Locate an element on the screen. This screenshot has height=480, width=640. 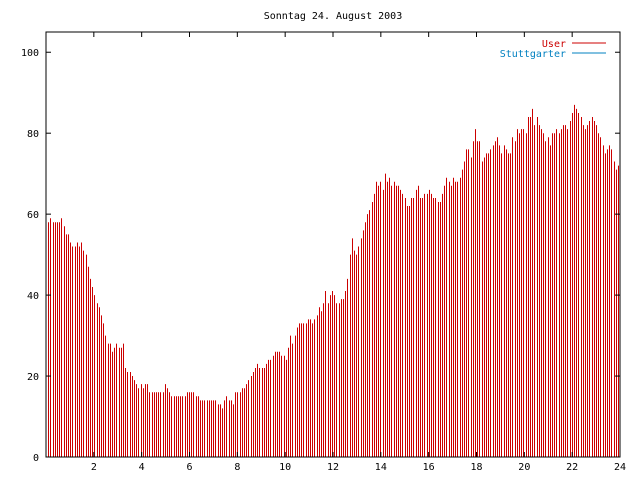
x-tick-label: 16 is located at coordinates (429, 467).